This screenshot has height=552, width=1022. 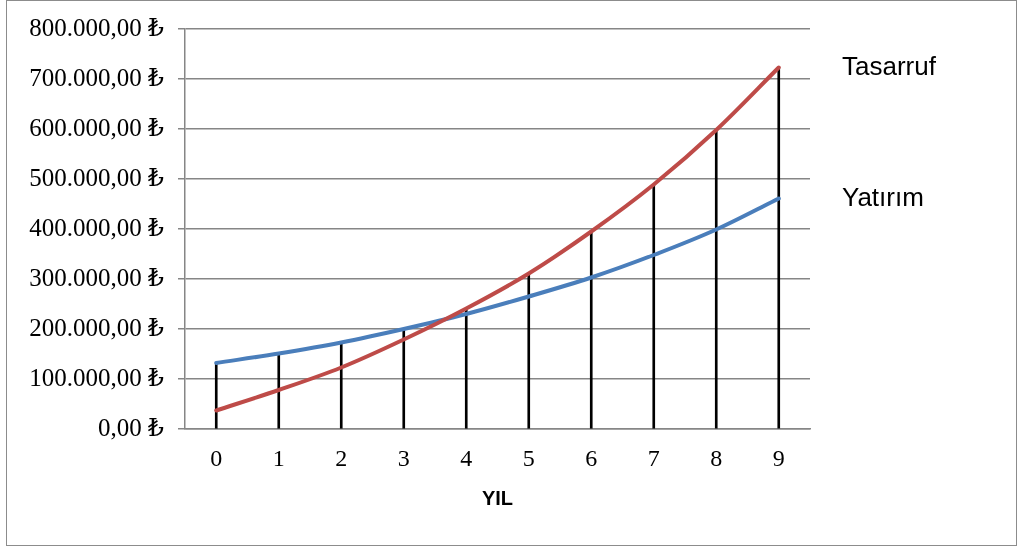 I want to click on y-tick-label: 100.000,00 ₺, so click(x=97, y=377).